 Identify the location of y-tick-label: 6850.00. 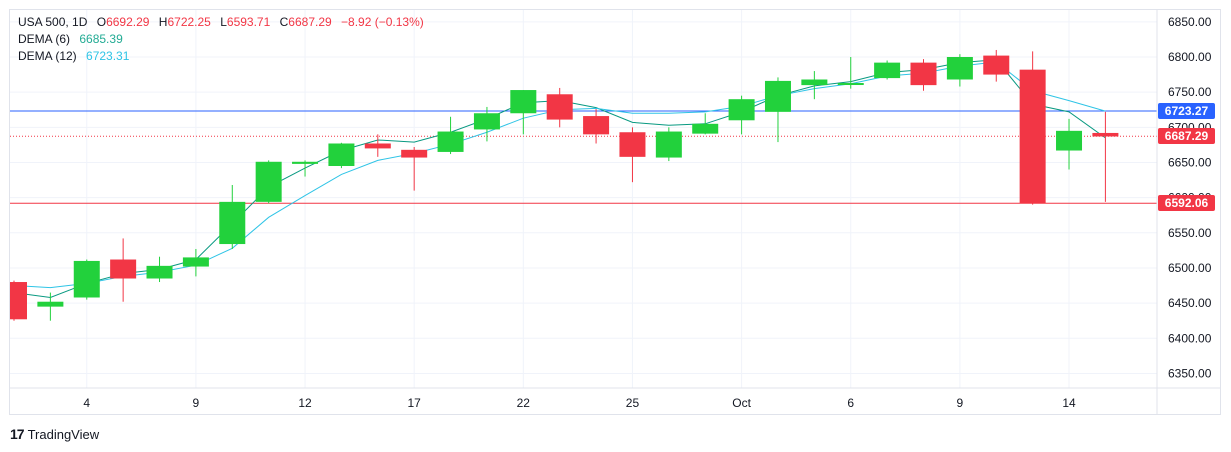
(1190, 22).